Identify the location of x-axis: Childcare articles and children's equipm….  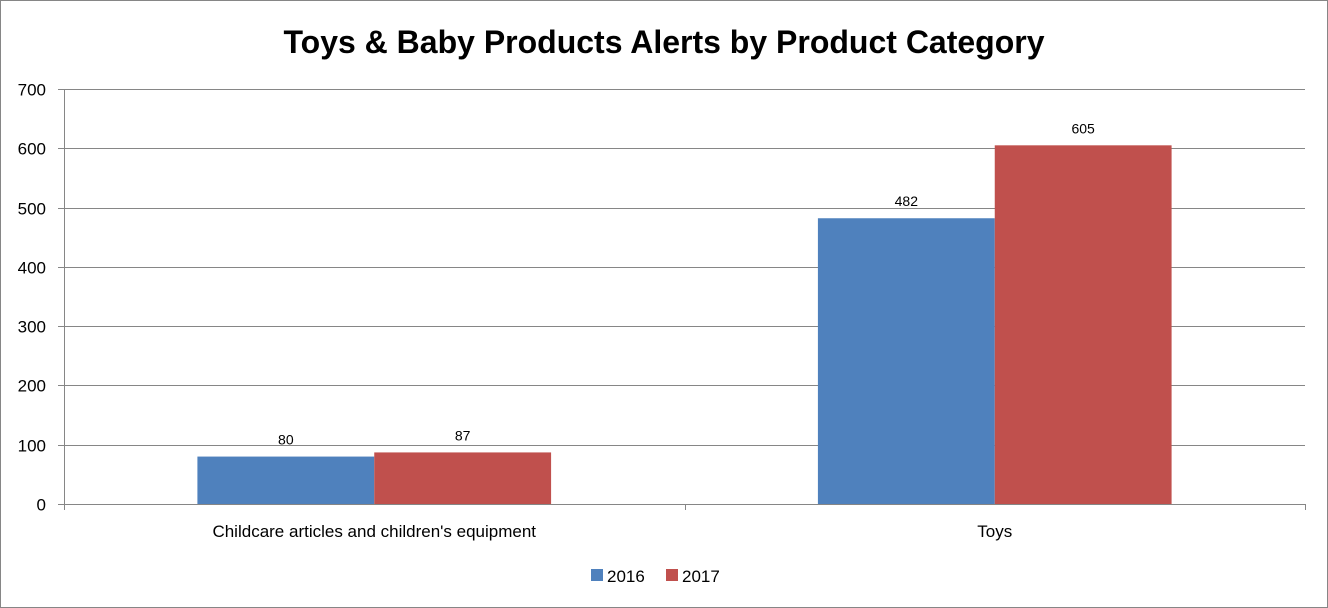
(685, 522).